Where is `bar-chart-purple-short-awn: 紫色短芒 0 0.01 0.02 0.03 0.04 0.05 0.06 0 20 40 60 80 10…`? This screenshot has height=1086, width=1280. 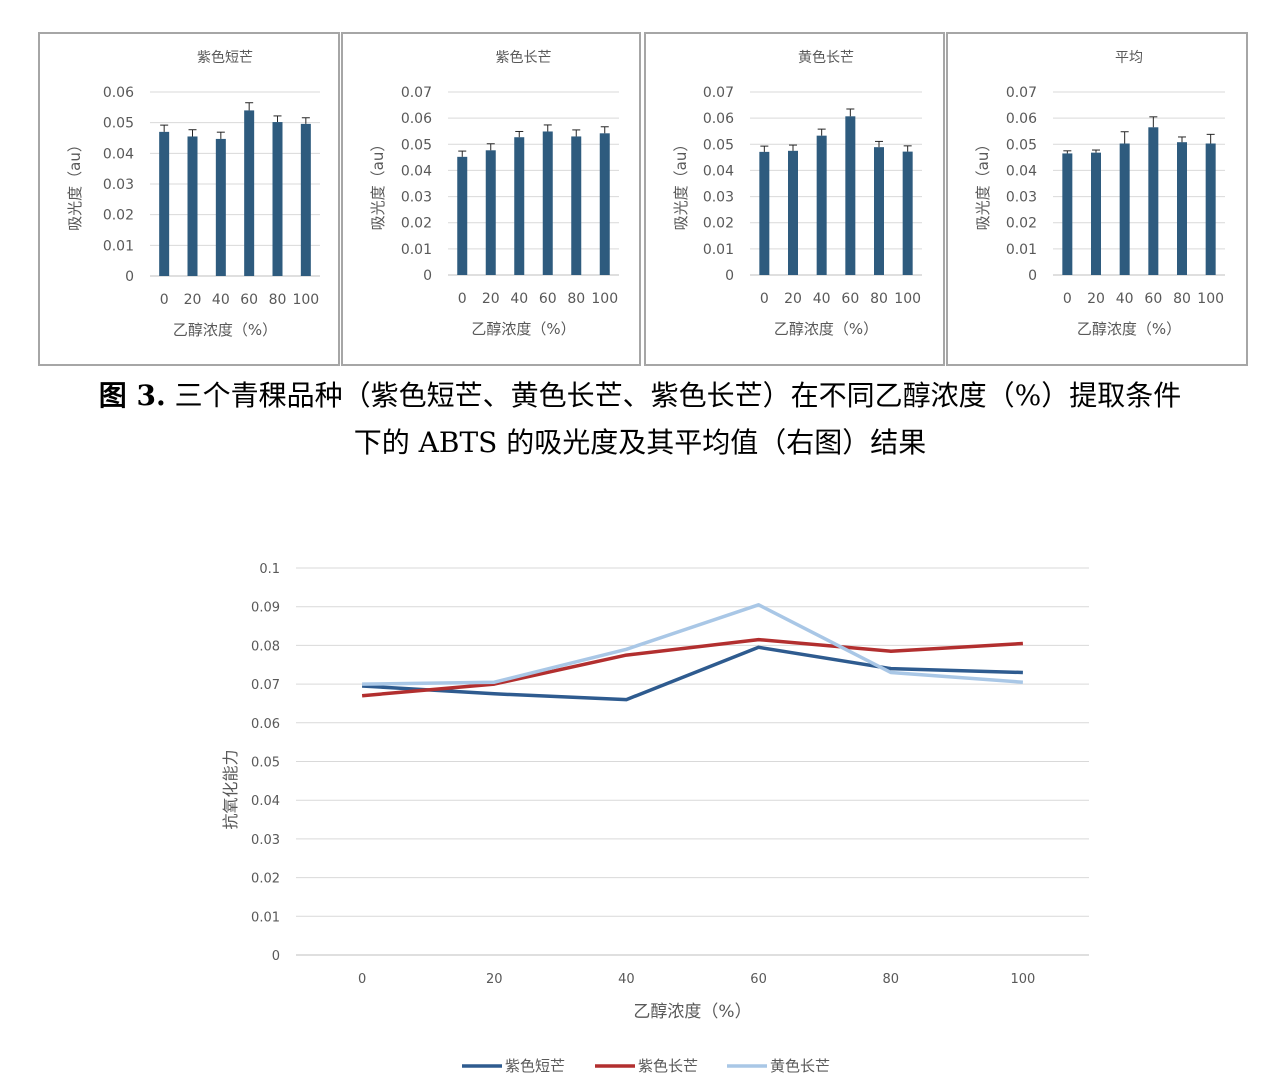
bar-chart-purple-short-awn: 紫色短芒 0 0.01 0.02 0.03 0.04 0.05 0.06 0 20 40 60 80 10… is located at coordinates (193, 194).